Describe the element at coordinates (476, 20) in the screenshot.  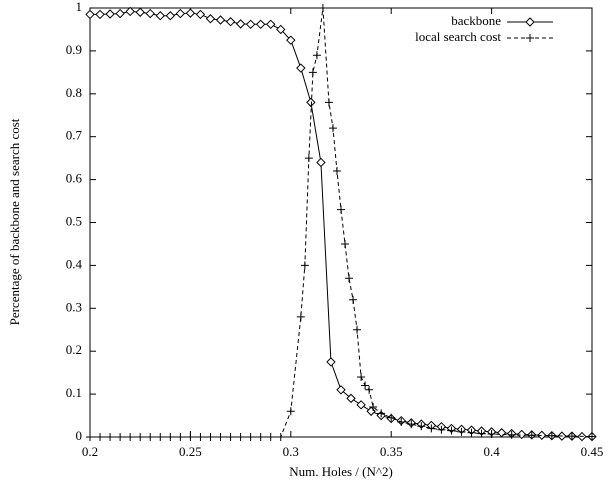
I see `legend-label: backbone` at that location.